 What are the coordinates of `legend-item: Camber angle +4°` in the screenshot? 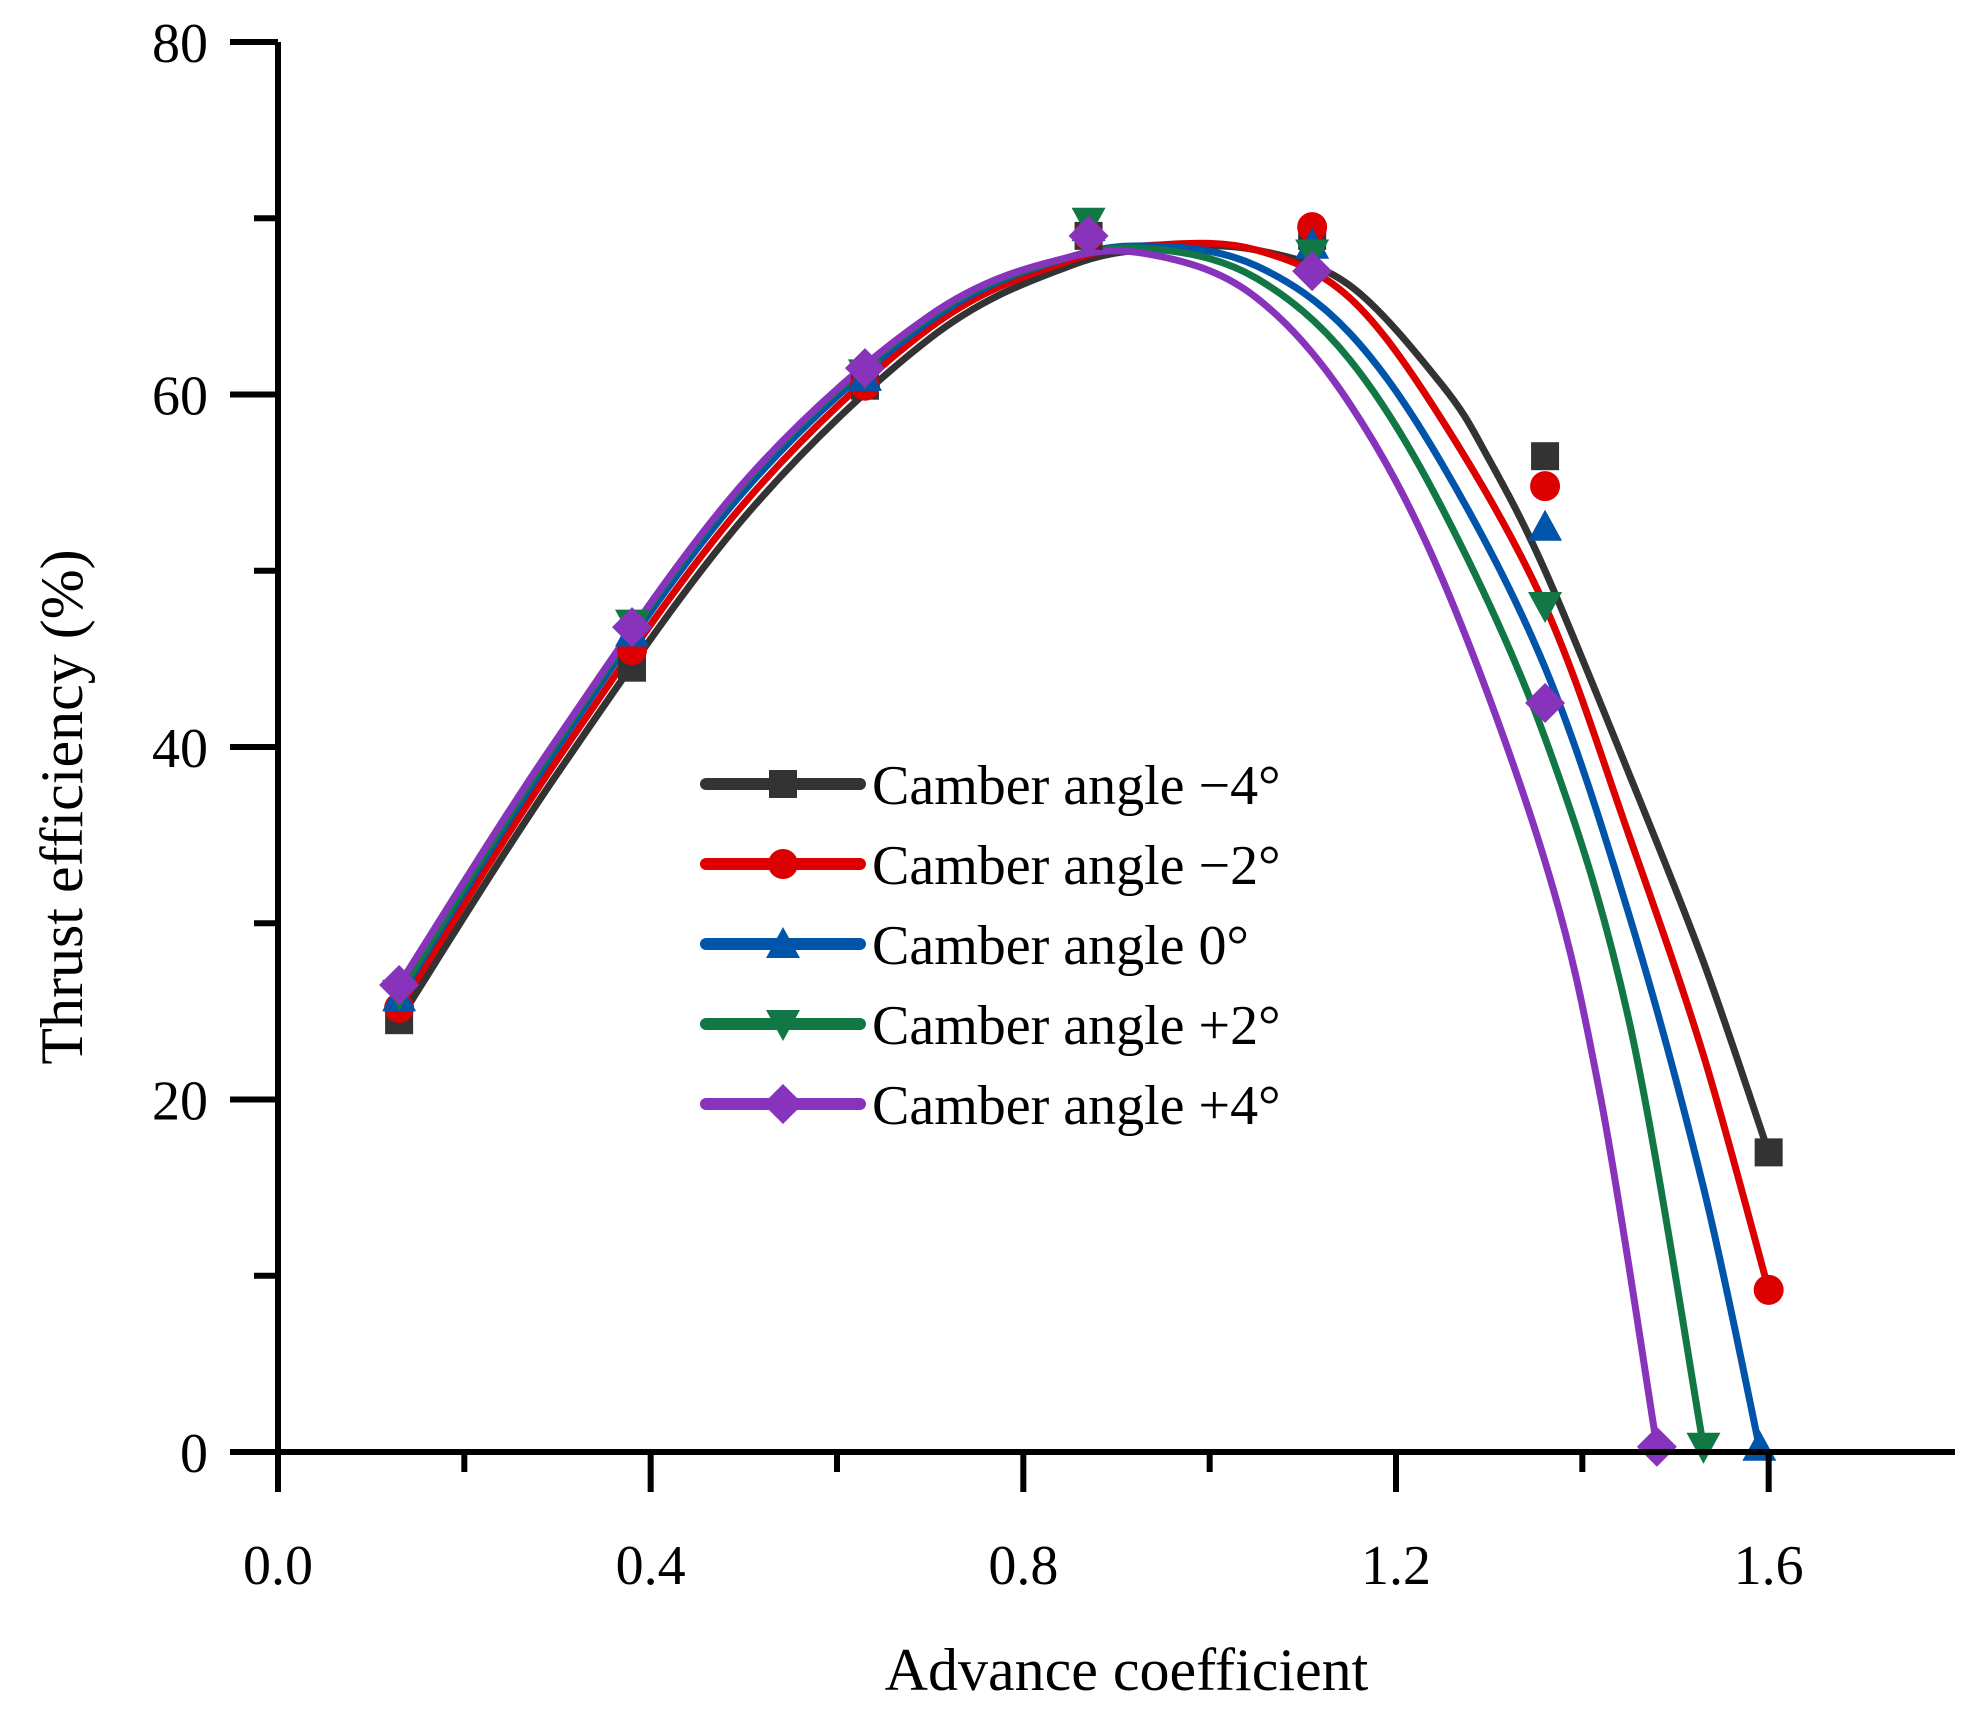 It's located at (990, 1106).